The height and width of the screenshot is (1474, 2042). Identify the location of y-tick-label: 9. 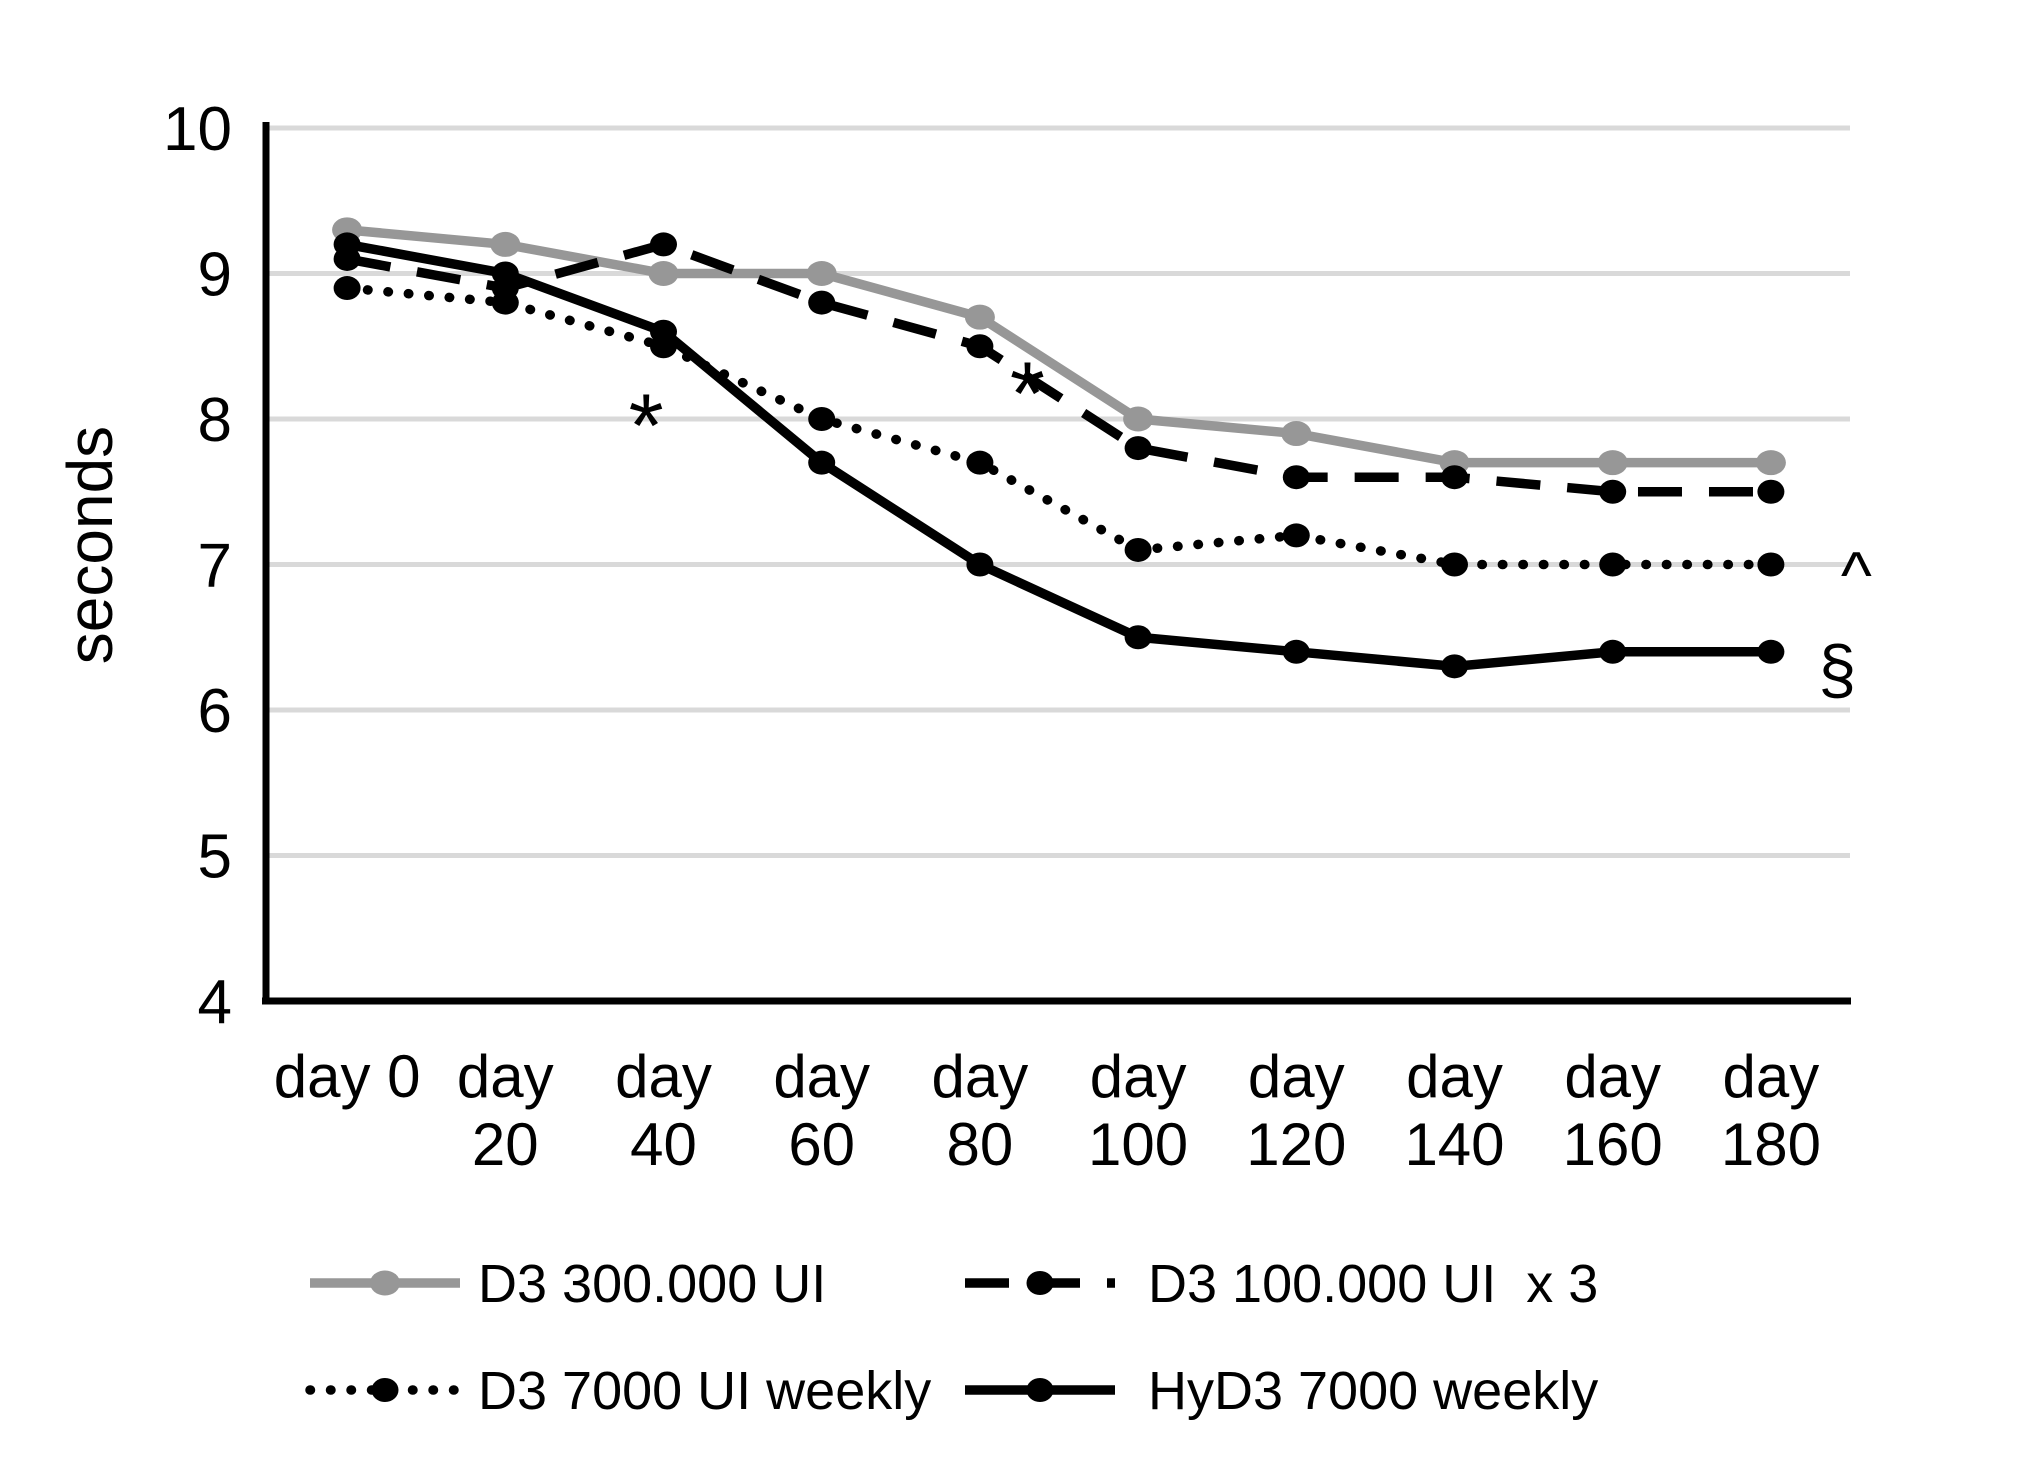
(215, 275).